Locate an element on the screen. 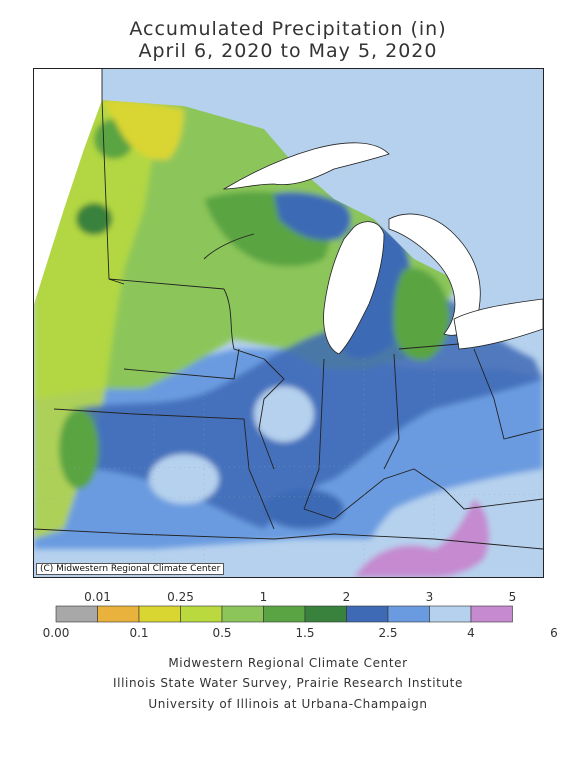 This screenshot has height=768, width=576. lake-superior is located at coordinates (306, 166).